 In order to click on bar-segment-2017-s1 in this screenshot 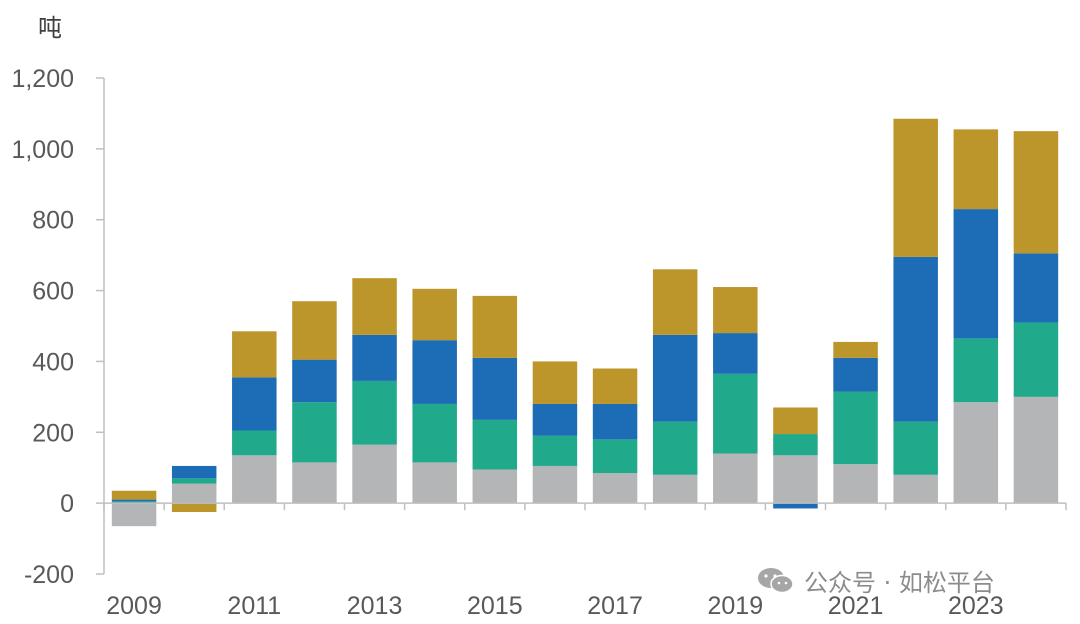, I will do `click(615, 488)`.